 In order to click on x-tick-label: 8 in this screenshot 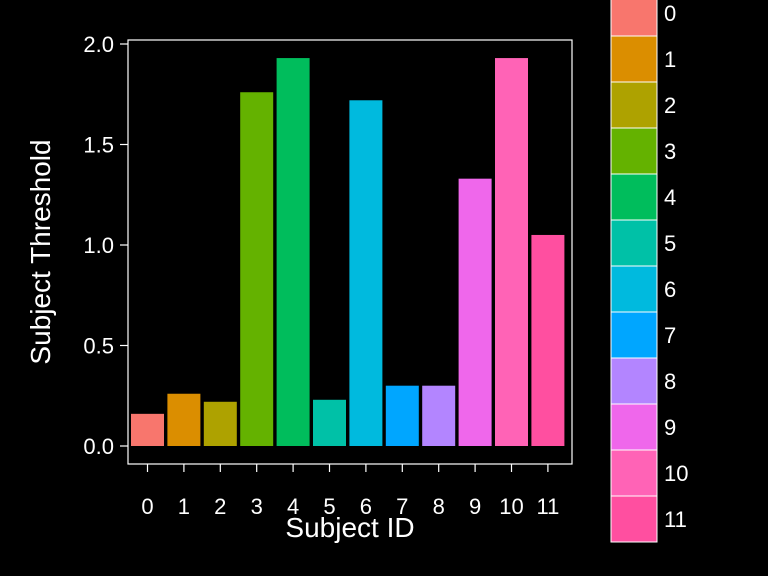, I will do `click(439, 506)`.